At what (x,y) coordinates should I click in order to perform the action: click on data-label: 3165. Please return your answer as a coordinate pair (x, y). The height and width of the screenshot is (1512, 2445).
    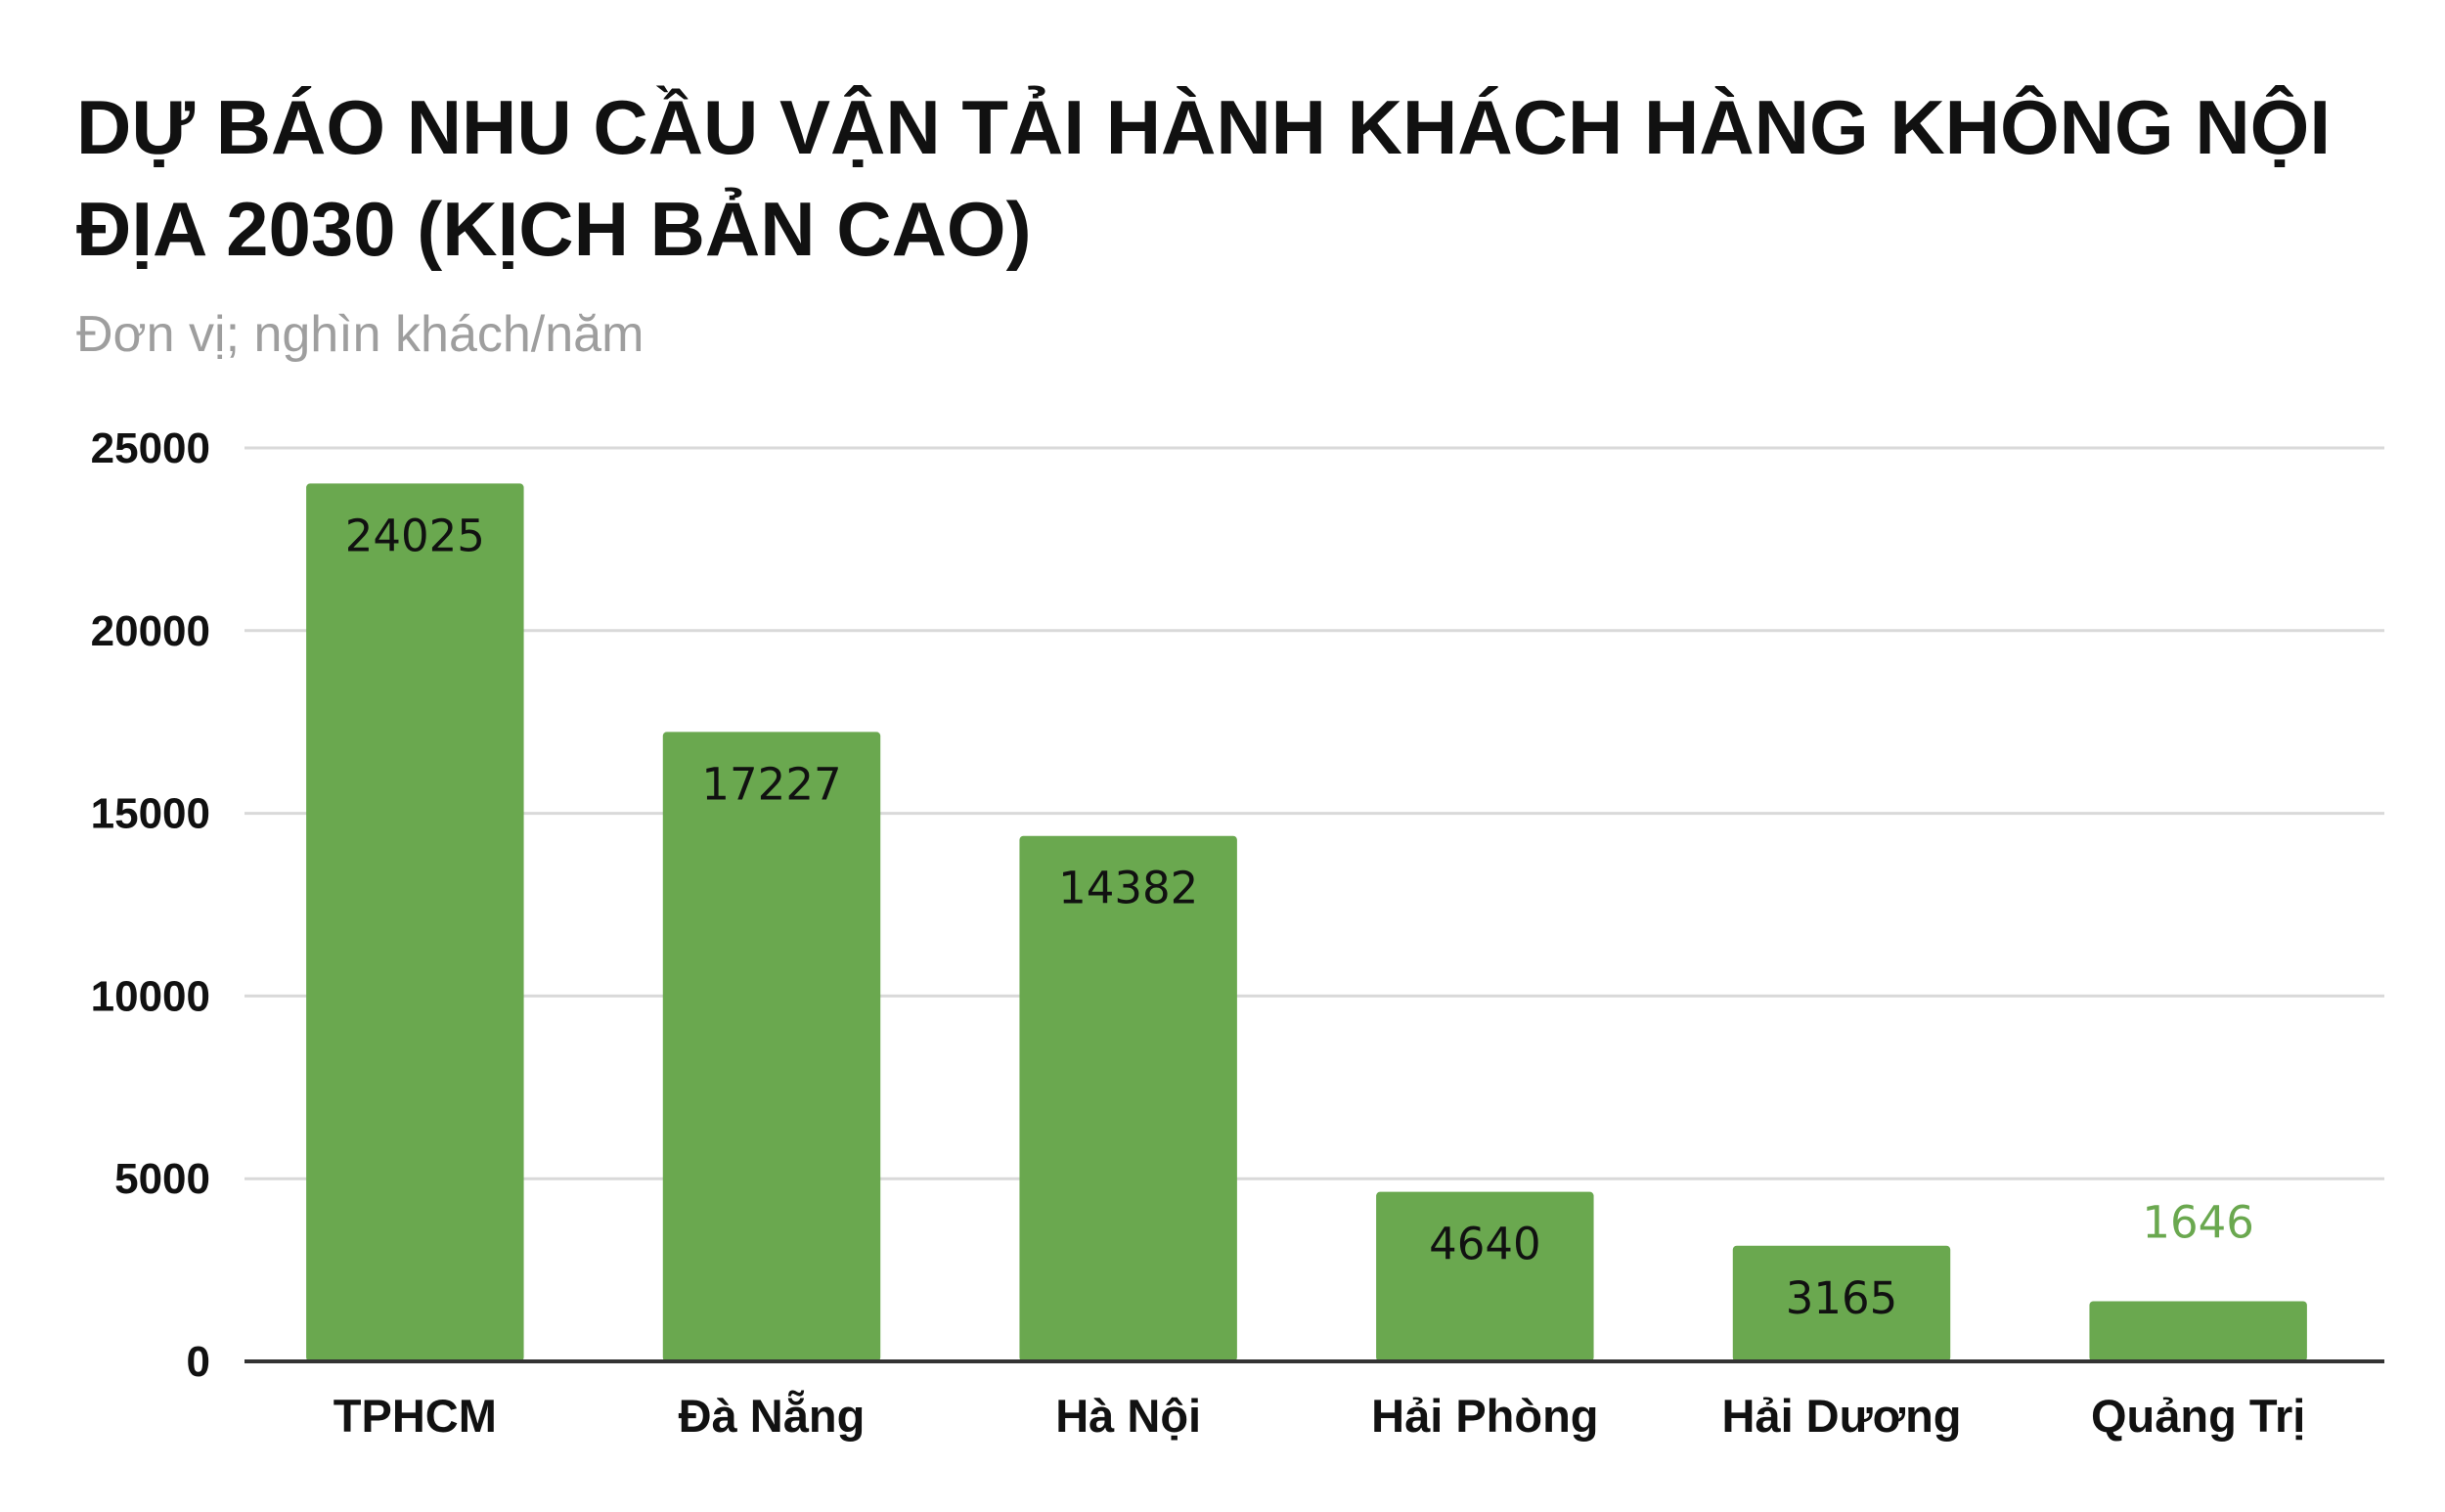
    Looking at the image, I should click on (1842, 1298).